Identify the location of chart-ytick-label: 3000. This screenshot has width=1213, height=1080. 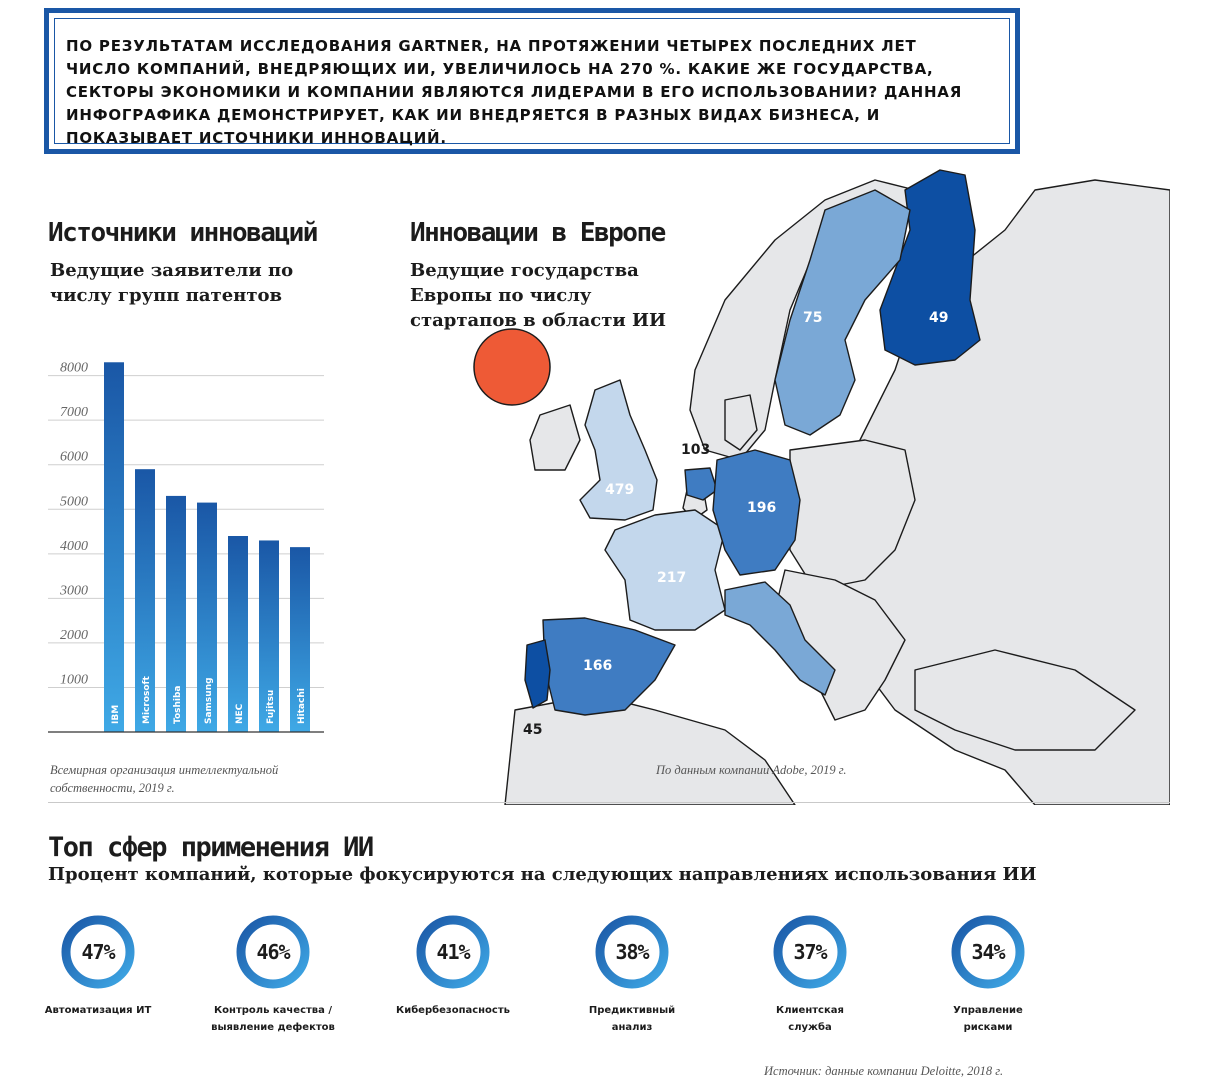
(73, 590).